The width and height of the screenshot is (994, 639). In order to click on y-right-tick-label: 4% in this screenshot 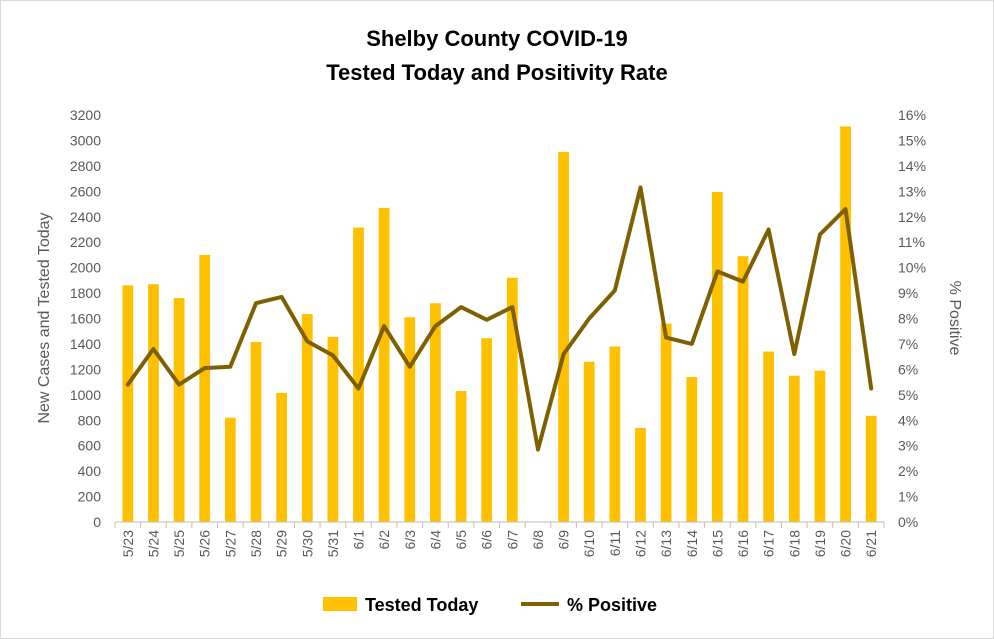, I will do `click(908, 420)`.